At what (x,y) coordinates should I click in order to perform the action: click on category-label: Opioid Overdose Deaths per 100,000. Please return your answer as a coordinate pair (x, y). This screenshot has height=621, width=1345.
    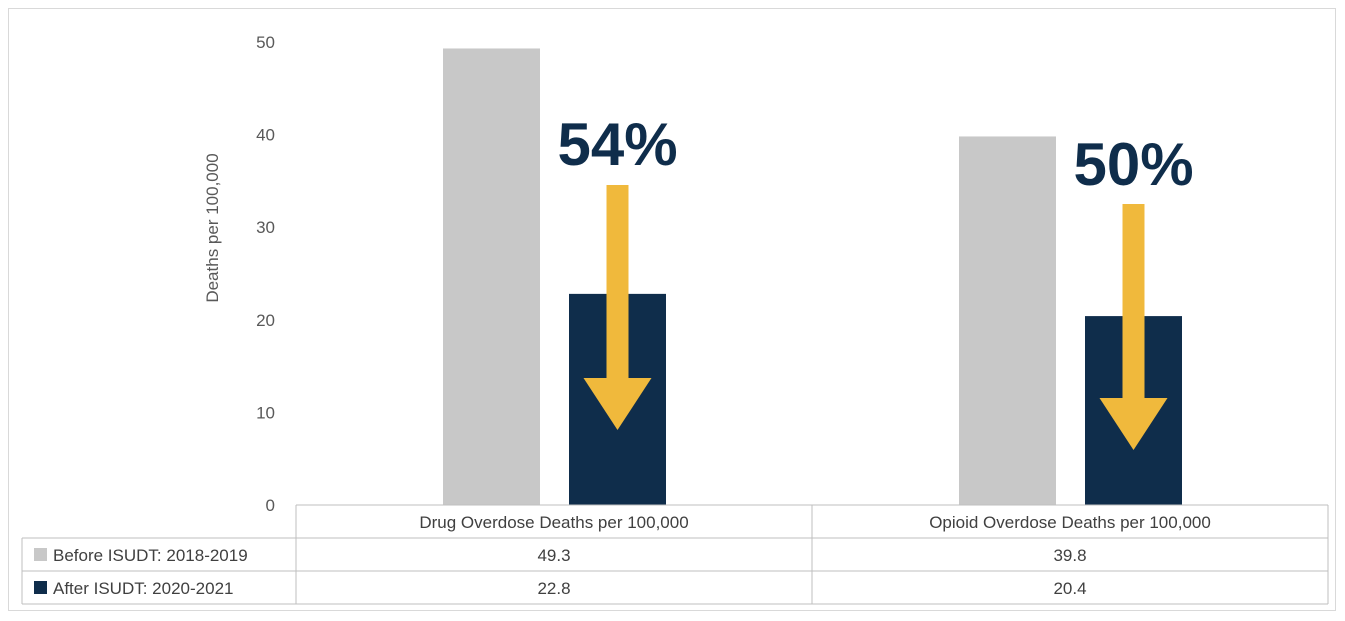
    Looking at the image, I should click on (1070, 522).